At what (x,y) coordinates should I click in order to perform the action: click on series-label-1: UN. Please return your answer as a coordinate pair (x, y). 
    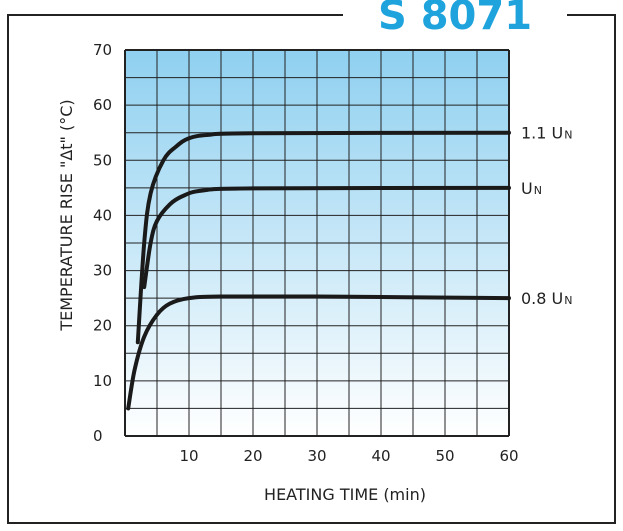
    Looking at the image, I should click on (531, 188).